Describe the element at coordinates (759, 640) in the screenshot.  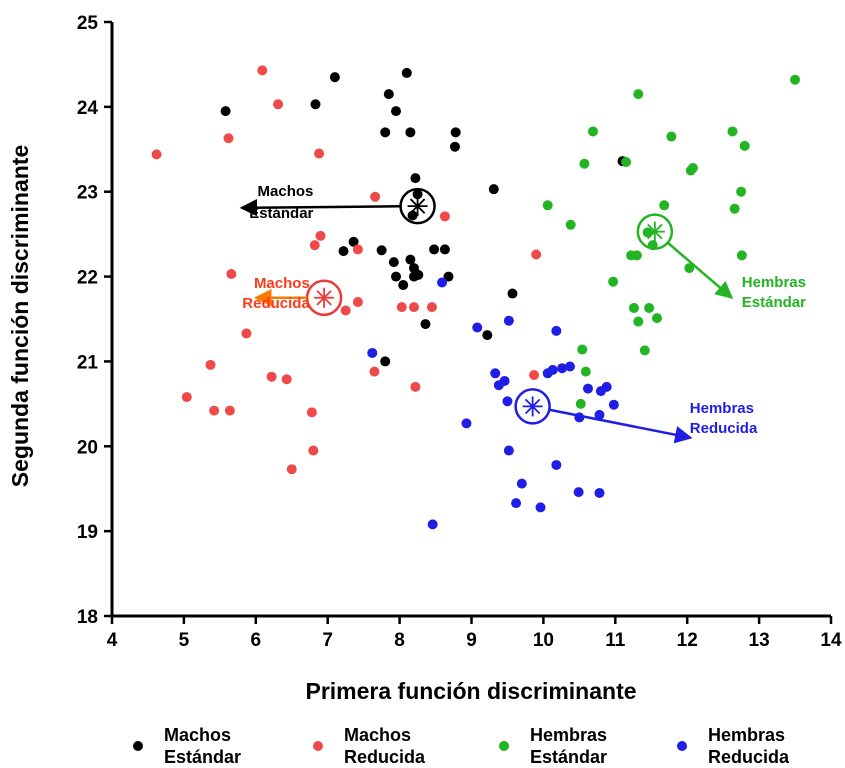
I see `x-tick-label: 13` at that location.